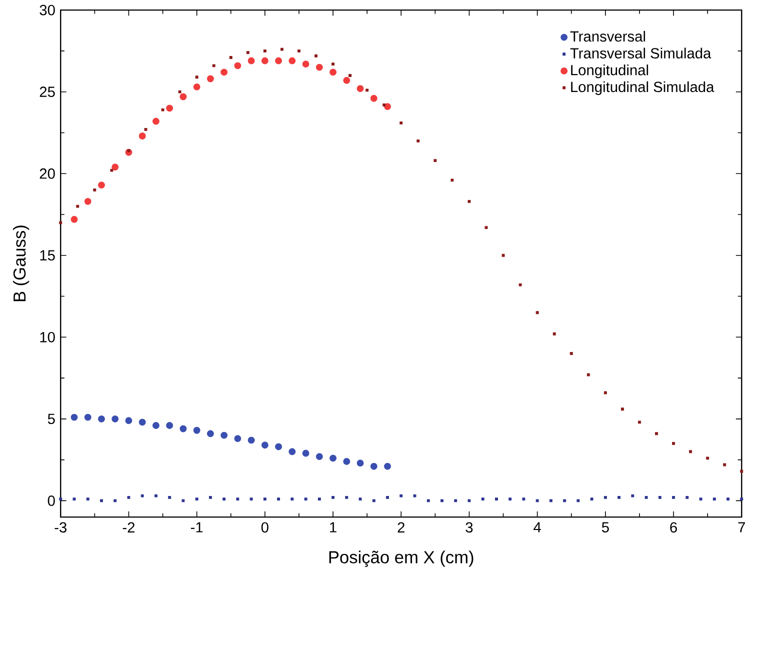 The height and width of the screenshot is (650, 771). What do you see at coordinates (47, 174) in the screenshot?
I see `y-tick-label: 20` at bounding box center [47, 174].